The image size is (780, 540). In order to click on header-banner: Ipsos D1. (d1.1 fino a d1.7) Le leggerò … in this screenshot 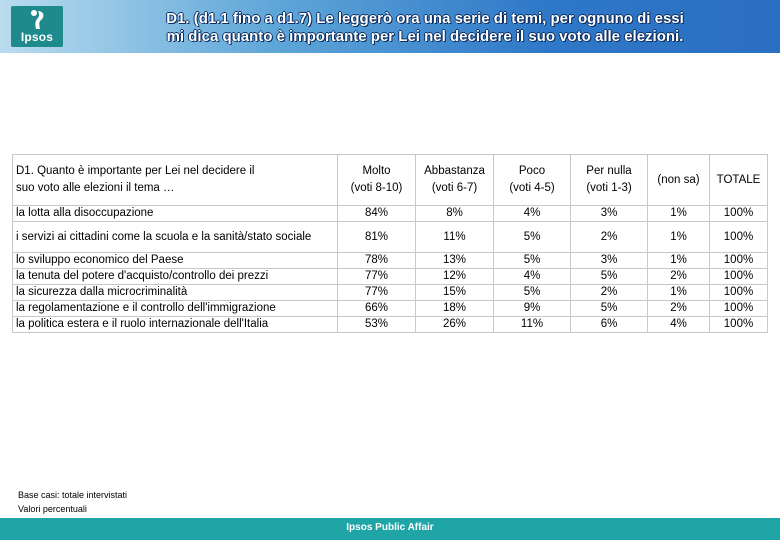, I will do `click(390, 26)`.